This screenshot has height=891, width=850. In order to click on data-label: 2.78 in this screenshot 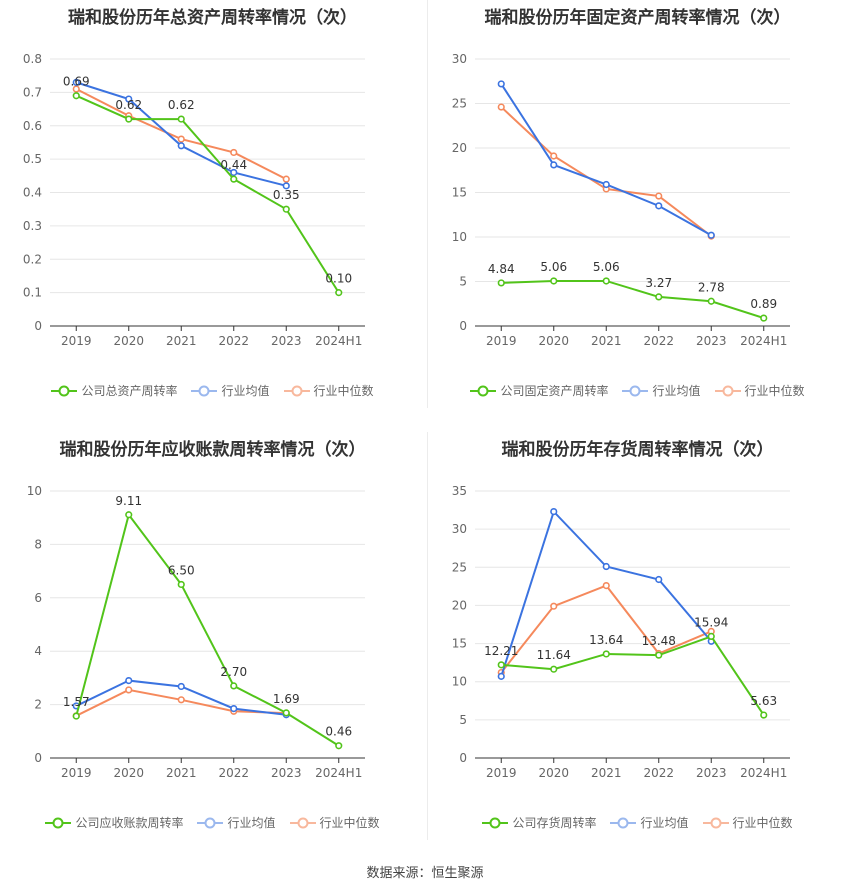, I will do `click(711, 287)`.